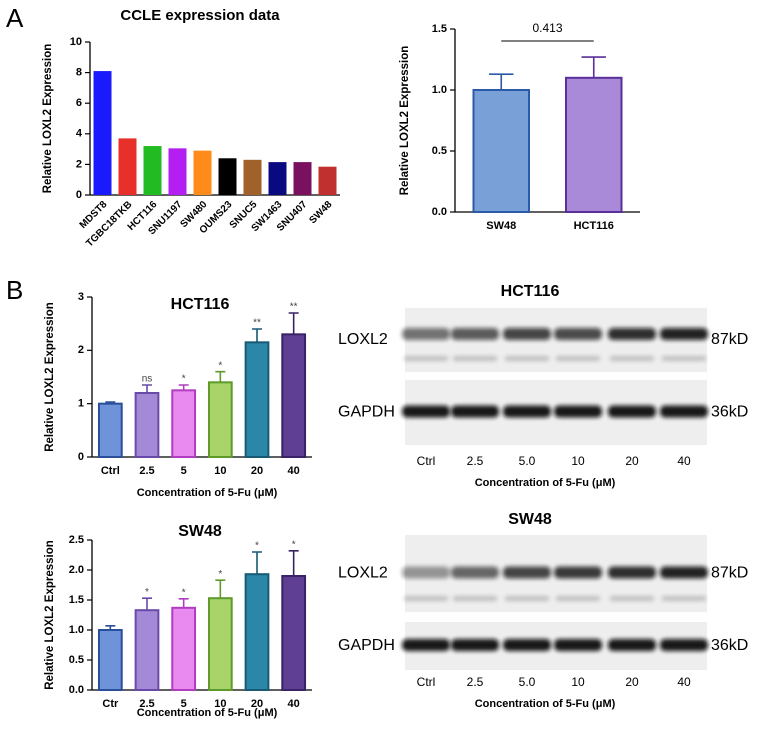 This screenshot has width=760, height=740. What do you see at coordinates (530, 519) in the screenshot?
I see `blot-title: SW48` at bounding box center [530, 519].